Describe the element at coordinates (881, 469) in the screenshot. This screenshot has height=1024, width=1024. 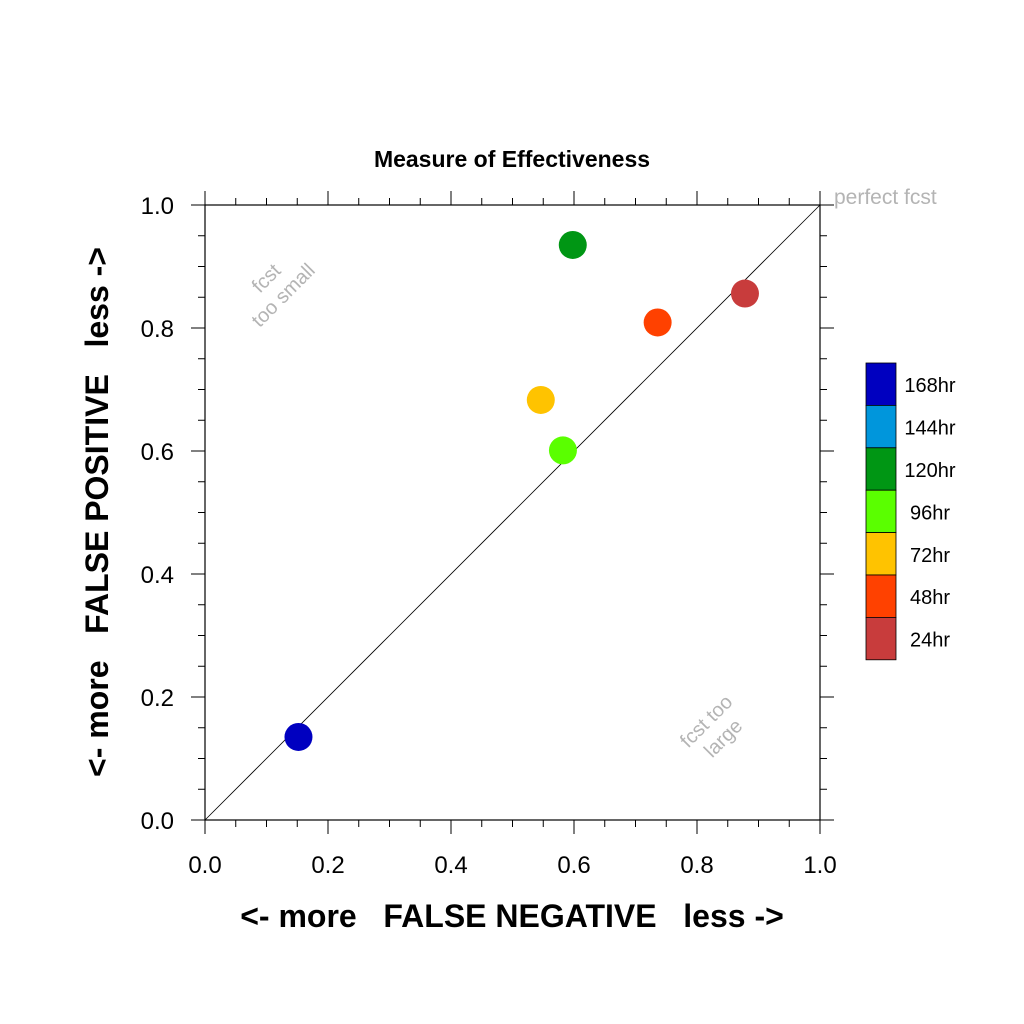
I see `legend-swatch-120hr` at that location.